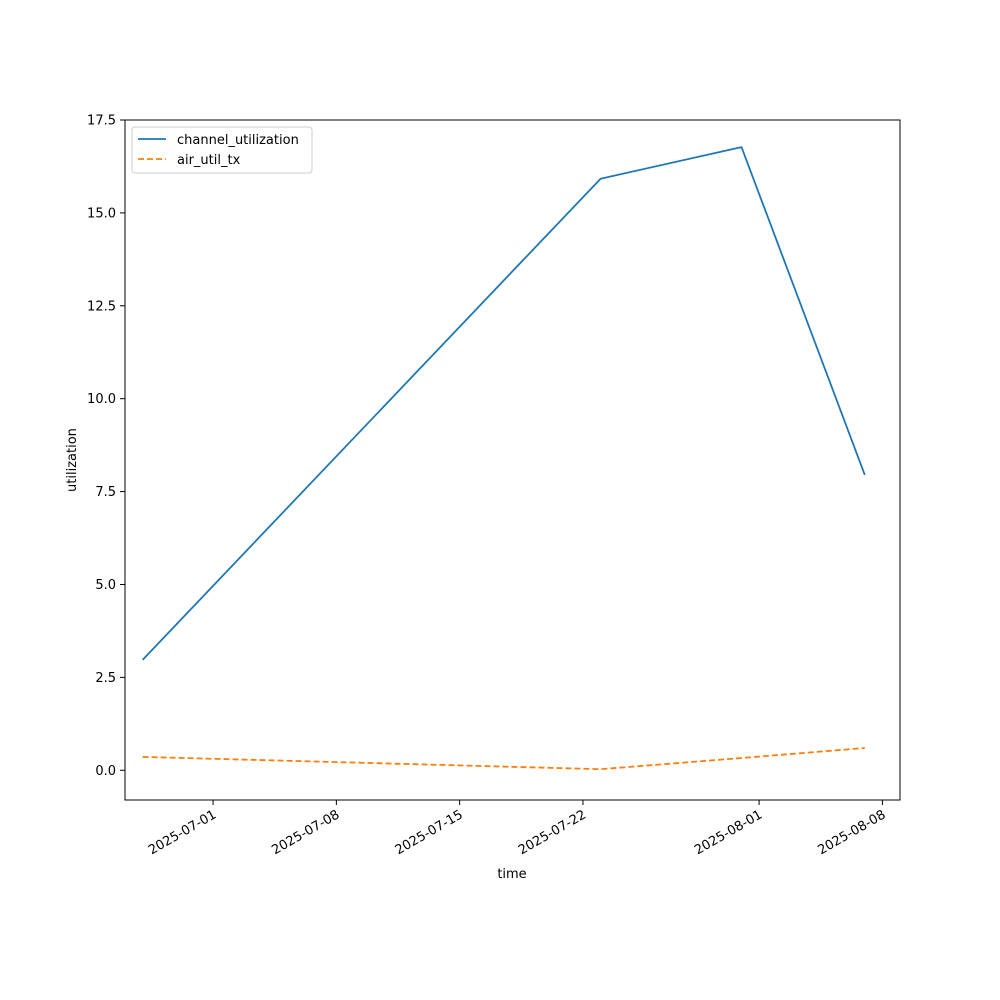 This screenshot has height=1000, width=1000. I want to click on y-tick-label: 5.0, so click(105, 585).